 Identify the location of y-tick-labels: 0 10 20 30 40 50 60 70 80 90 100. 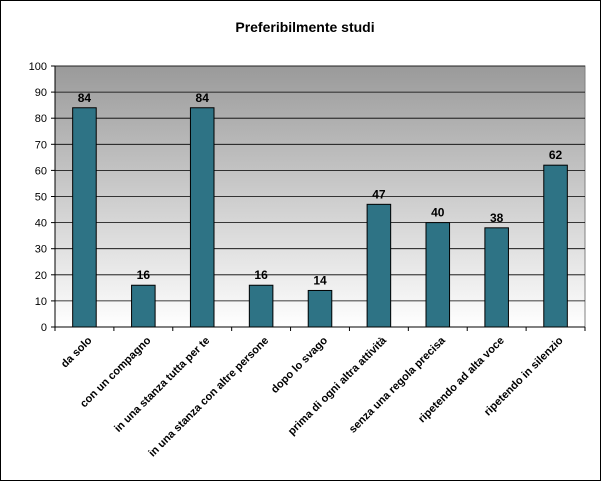
(38, 197).